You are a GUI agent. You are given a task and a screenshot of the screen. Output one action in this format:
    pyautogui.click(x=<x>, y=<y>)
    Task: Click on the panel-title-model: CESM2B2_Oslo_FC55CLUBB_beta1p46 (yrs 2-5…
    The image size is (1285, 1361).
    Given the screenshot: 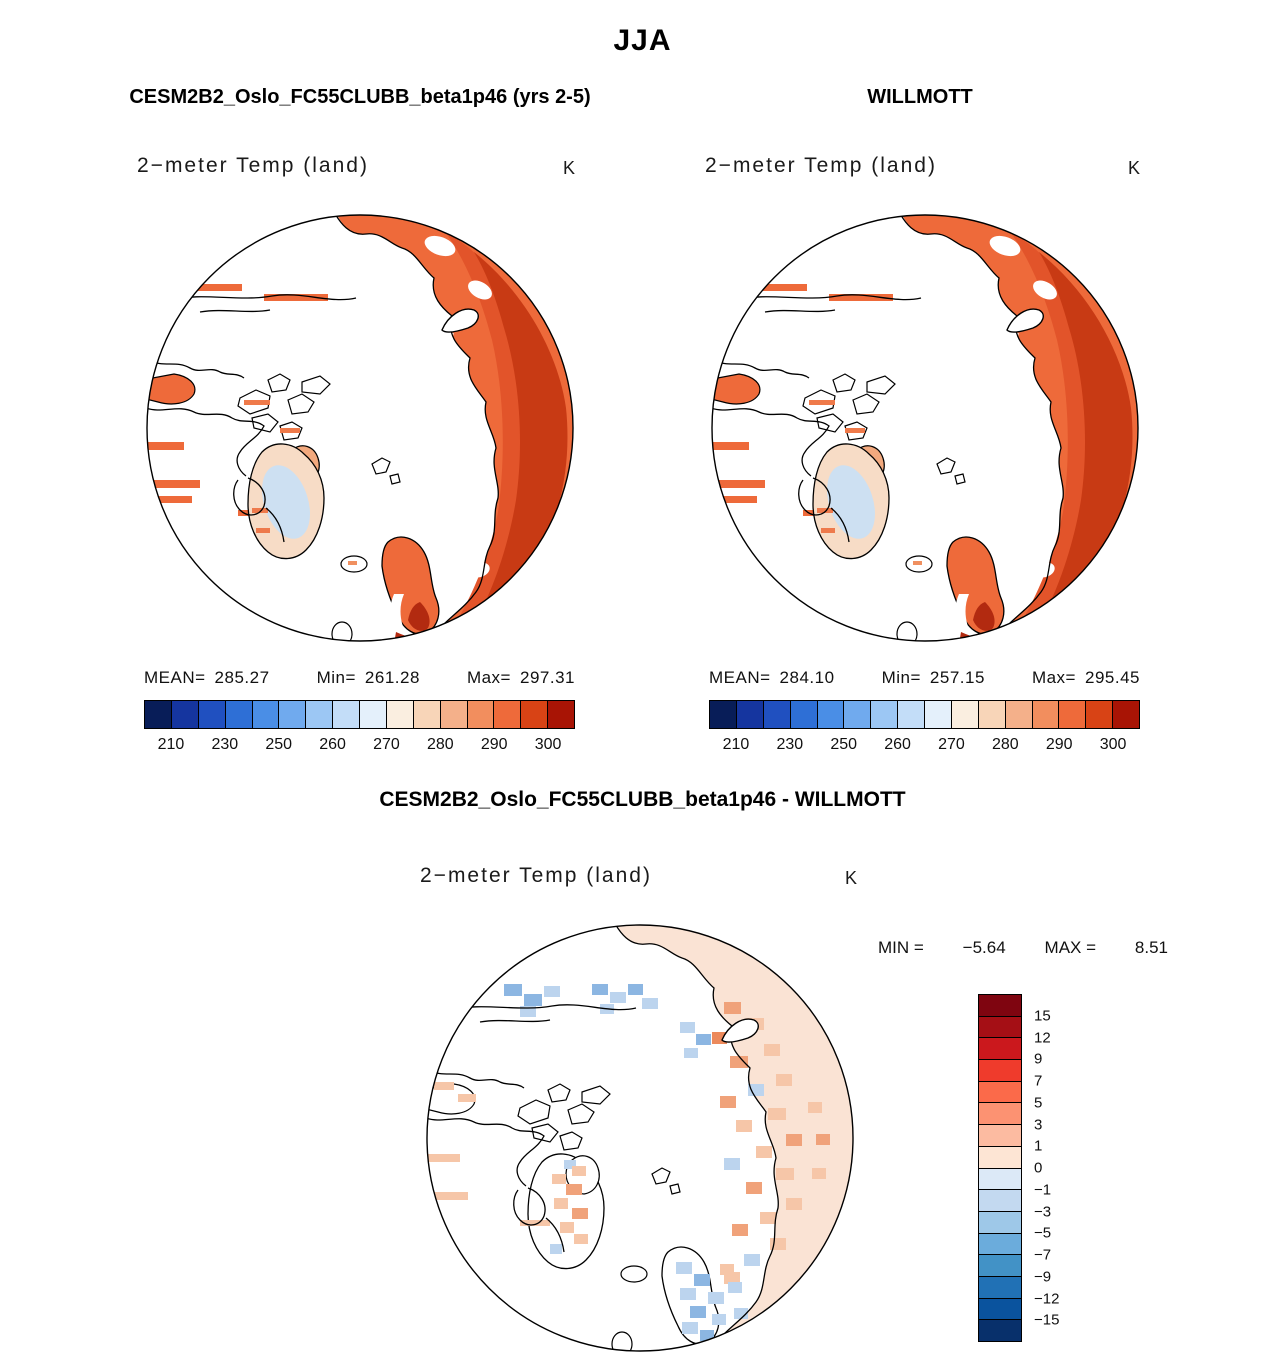 What is the action you would take?
    pyautogui.click(x=360, y=97)
    